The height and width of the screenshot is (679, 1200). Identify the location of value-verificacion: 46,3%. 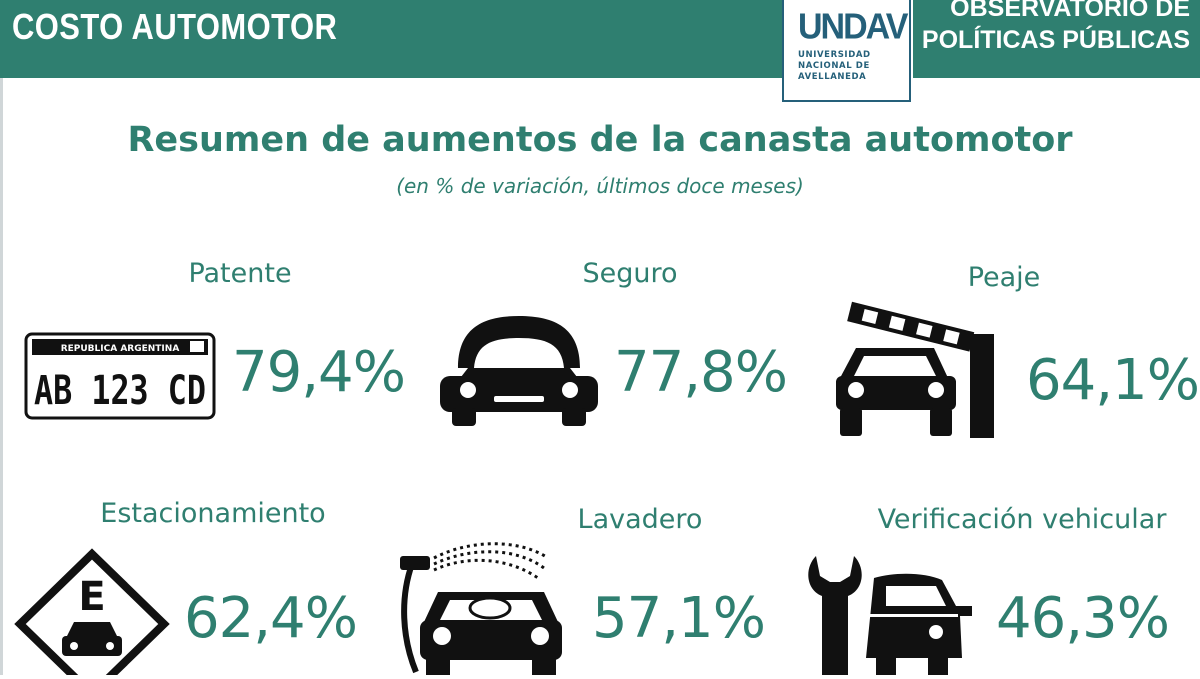
(1083, 618).